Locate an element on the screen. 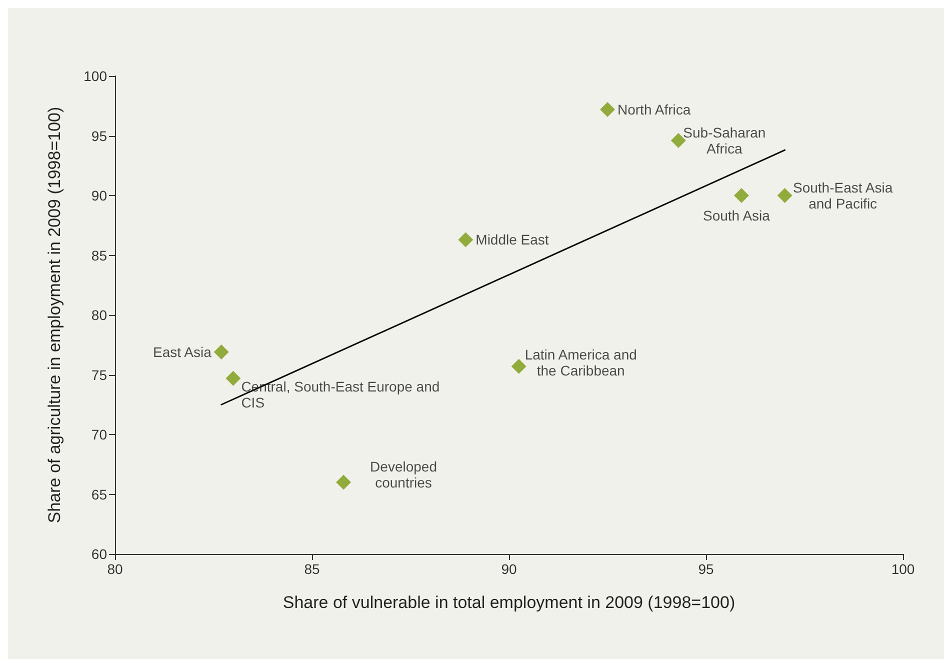  y-tick-label: 85 is located at coordinates (99, 255).